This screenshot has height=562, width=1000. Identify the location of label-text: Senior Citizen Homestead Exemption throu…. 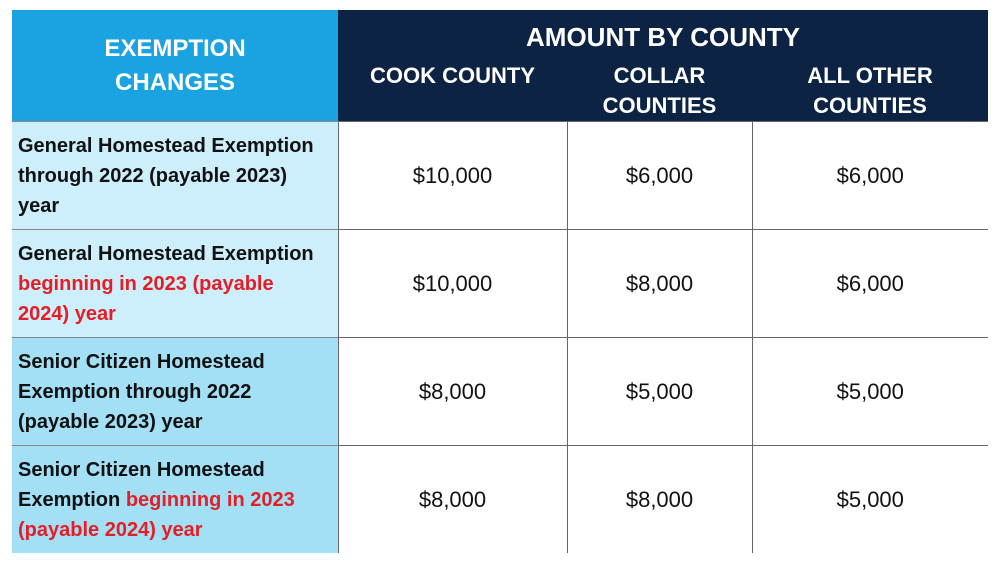
(141, 391).